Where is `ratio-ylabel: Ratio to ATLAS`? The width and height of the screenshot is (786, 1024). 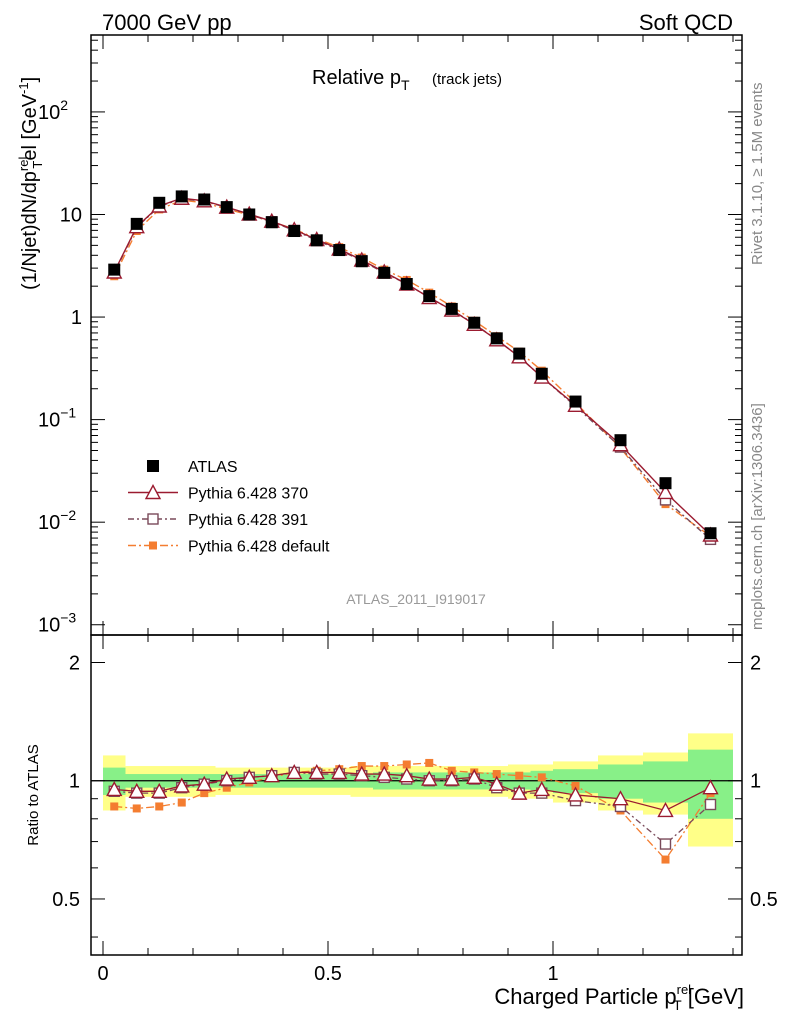 ratio-ylabel: Ratio to ATLAS is located at coordinates (33, 794).